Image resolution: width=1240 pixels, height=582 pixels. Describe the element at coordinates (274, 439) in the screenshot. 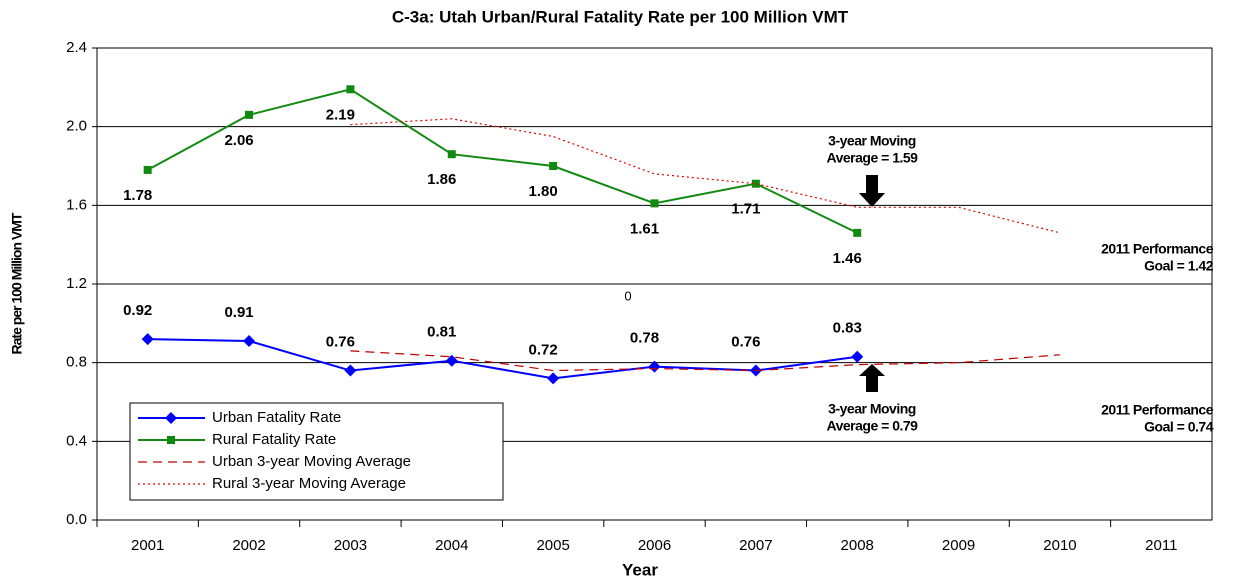

I see `legend-label: Rural Fatality Rate` at that location.